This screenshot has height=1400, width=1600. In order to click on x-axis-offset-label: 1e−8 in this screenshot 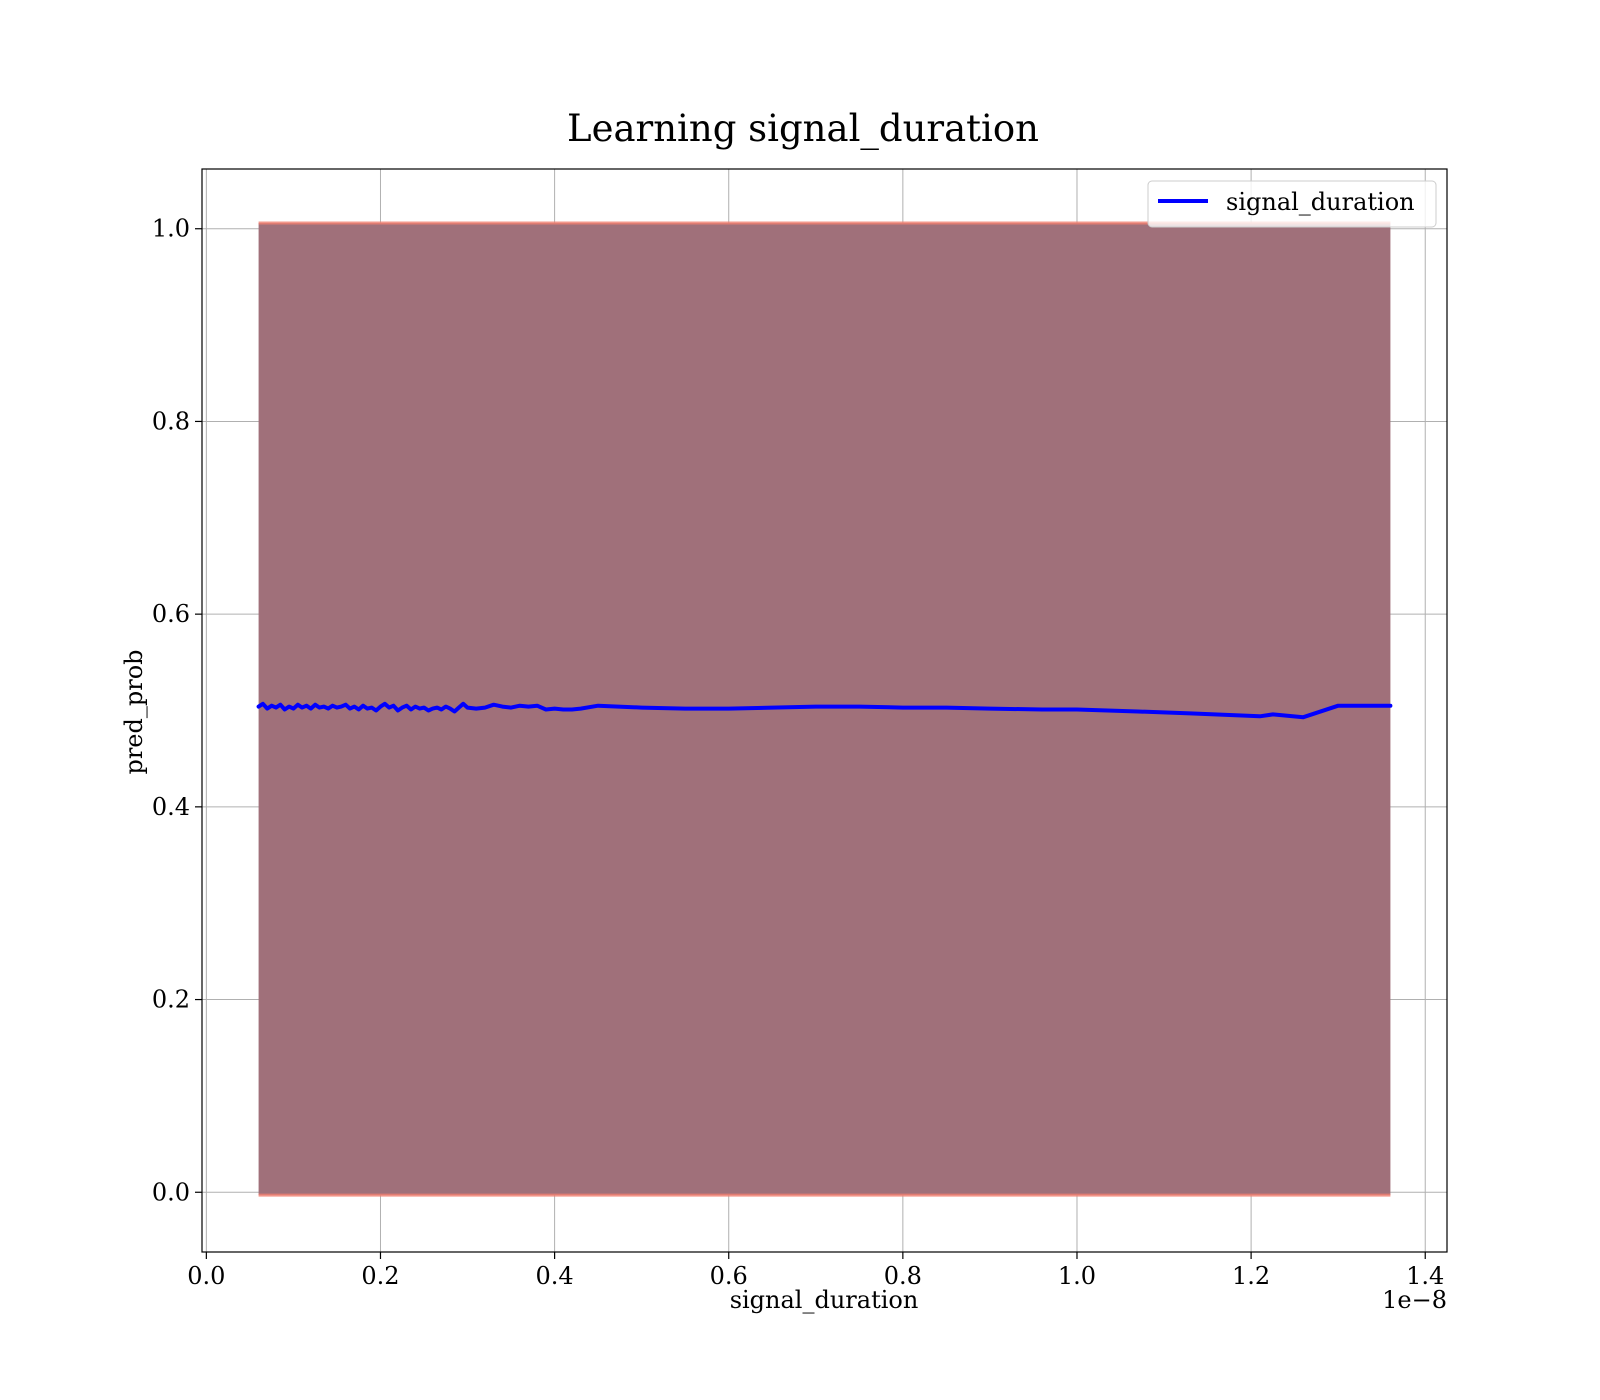, I will do `click(1414, 1300)`.